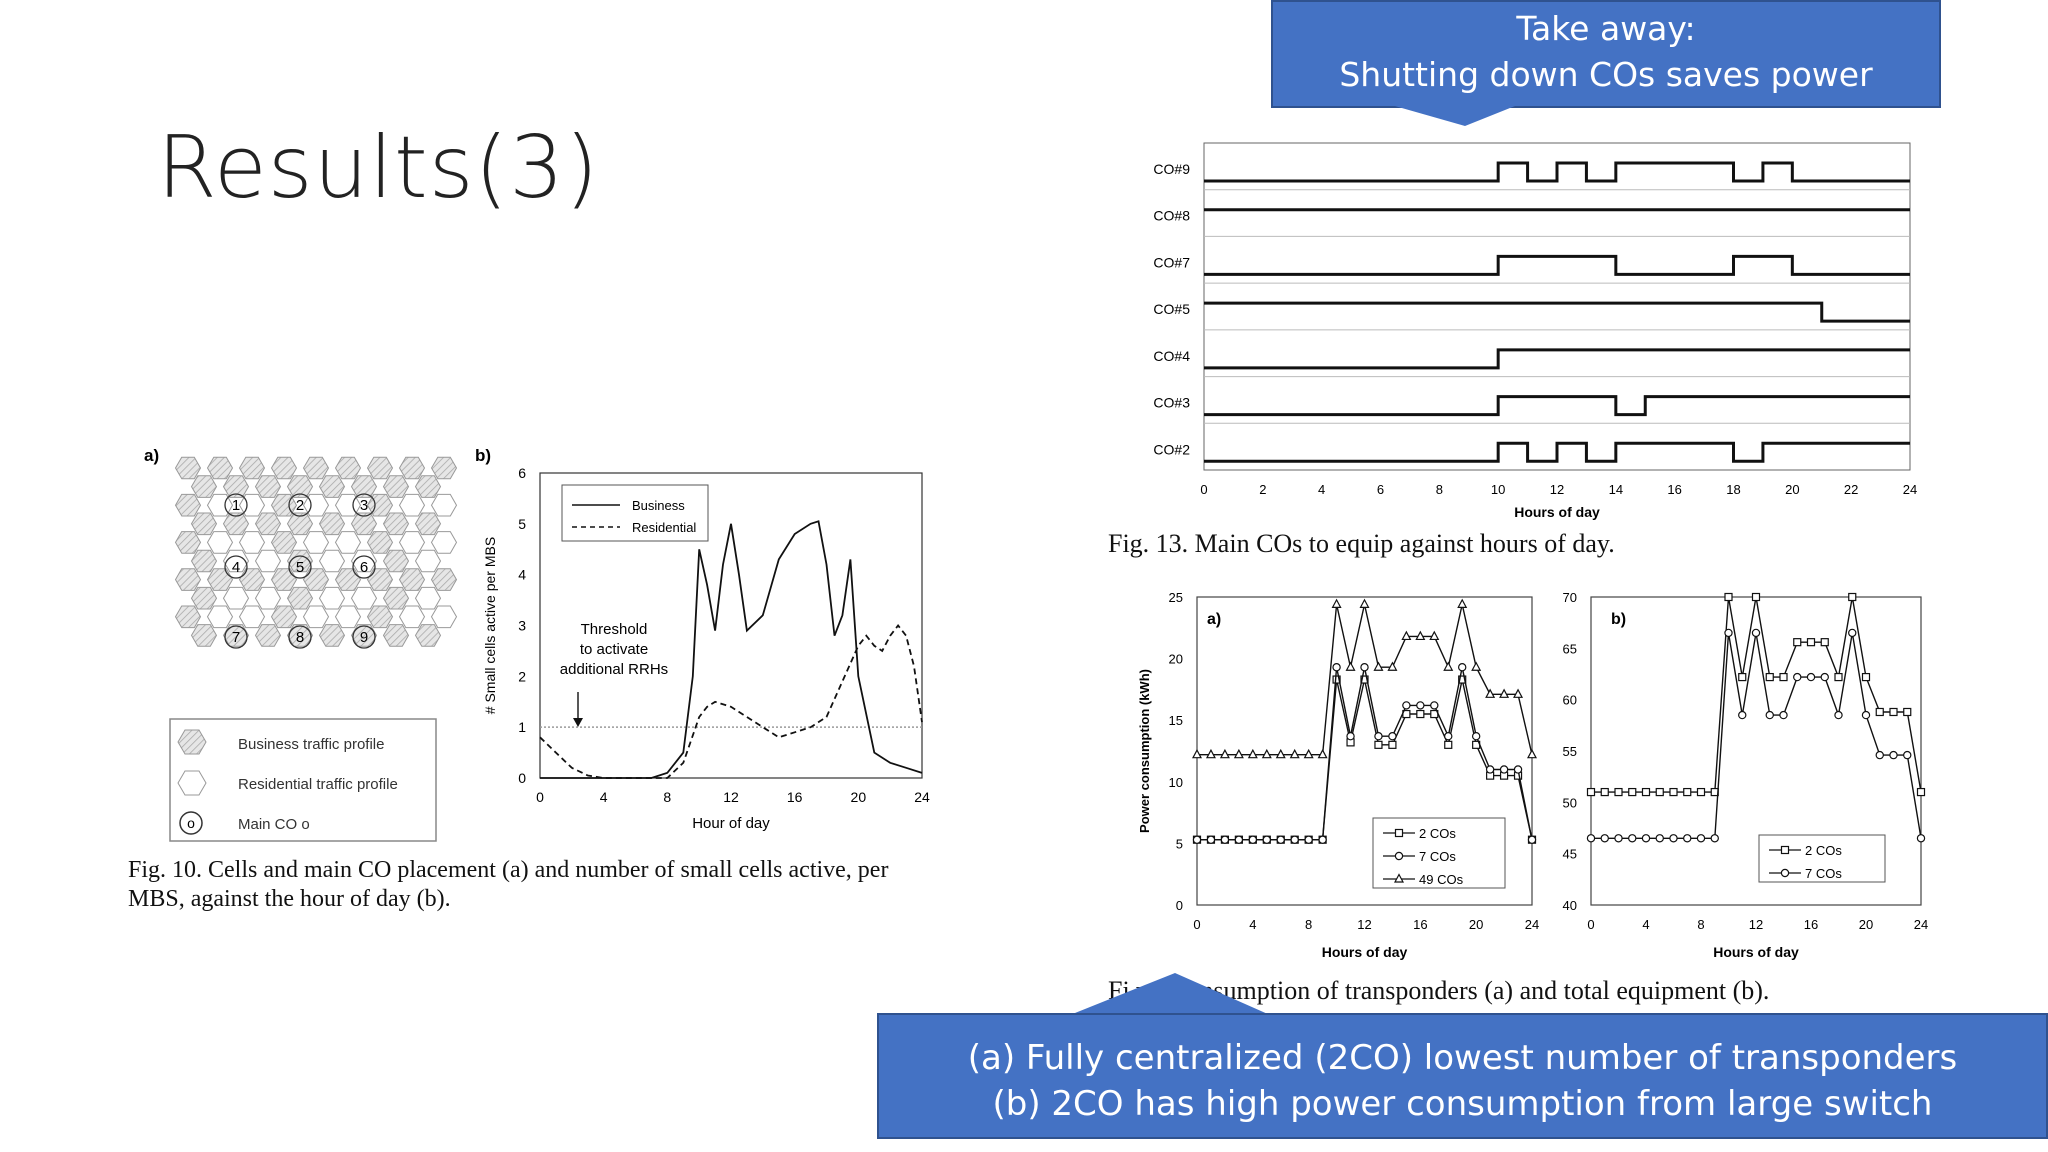  I want to click on co-label: CO#8, so click(1171, 216).